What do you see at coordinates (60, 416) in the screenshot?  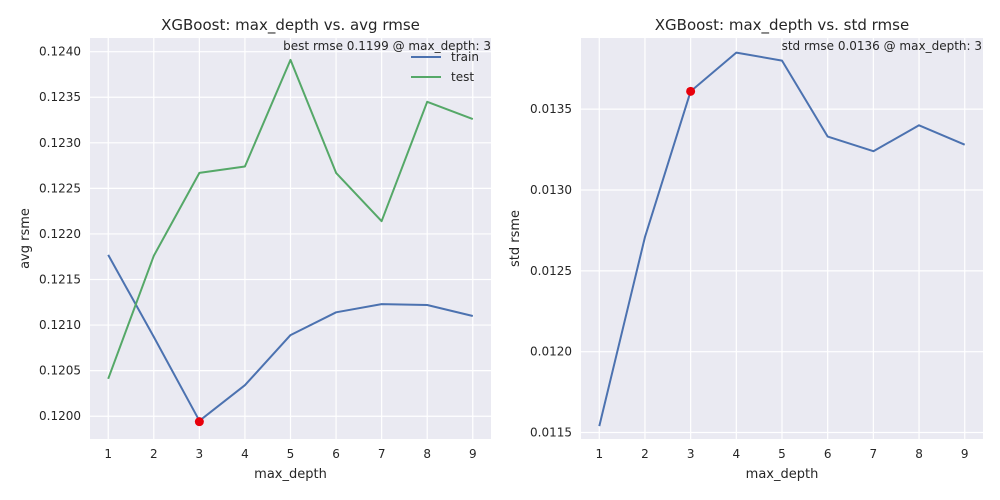 I see `y-tick-label: 0.1200` at bounding box center [60, 416].